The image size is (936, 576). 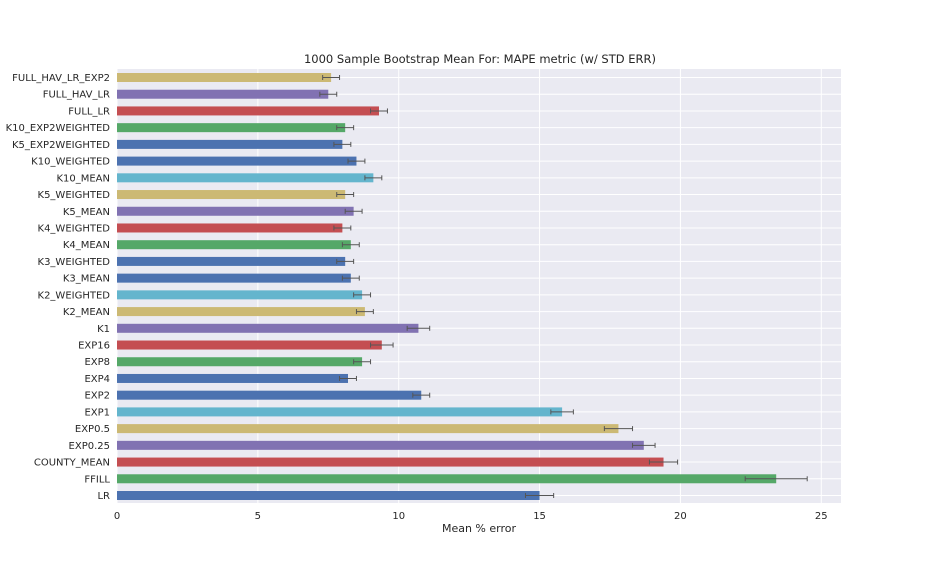 What do you see at coordinates (86, 245) in the screenshot?
I see `y-tick-label: K4_MEAN` at bounding box center [86, 245].